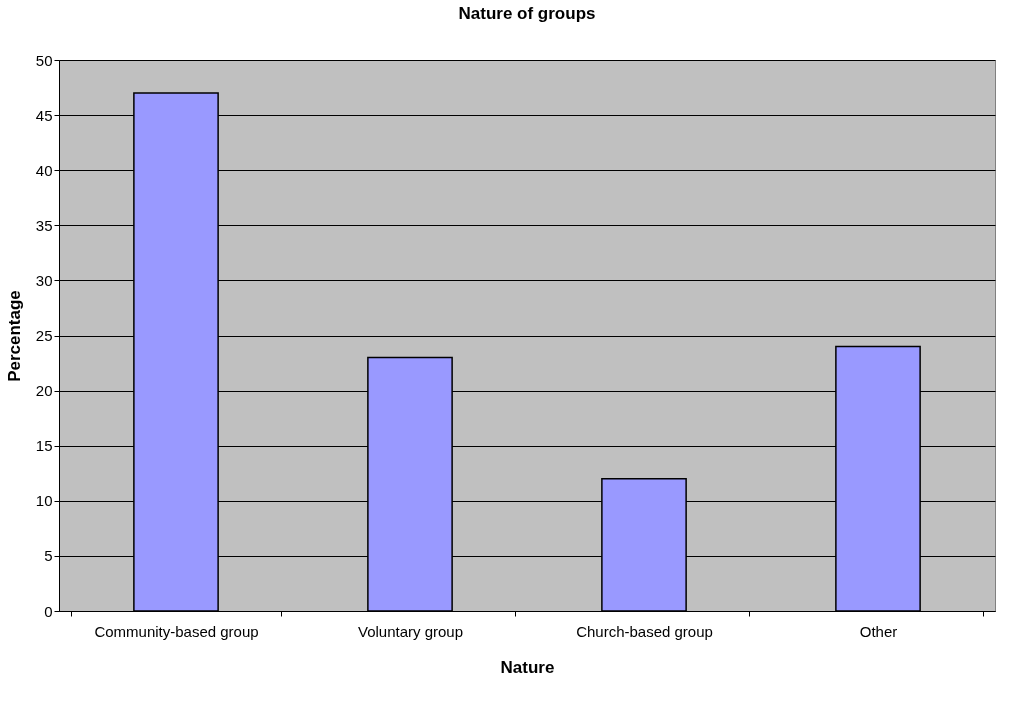 This screenshot has width=1023, height=707. Describe the element at coordinates (44, 115) in the screenshot. I see `y-tick-label: 45` at that location.